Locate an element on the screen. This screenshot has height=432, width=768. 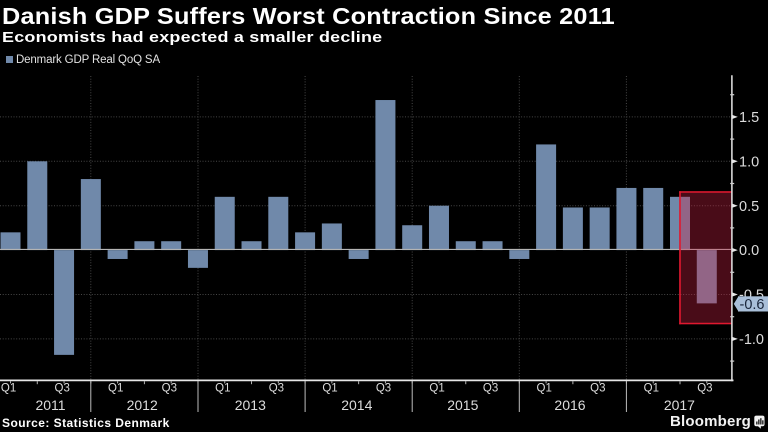
svg-text: 2016 is located at coordinates (569, 405).